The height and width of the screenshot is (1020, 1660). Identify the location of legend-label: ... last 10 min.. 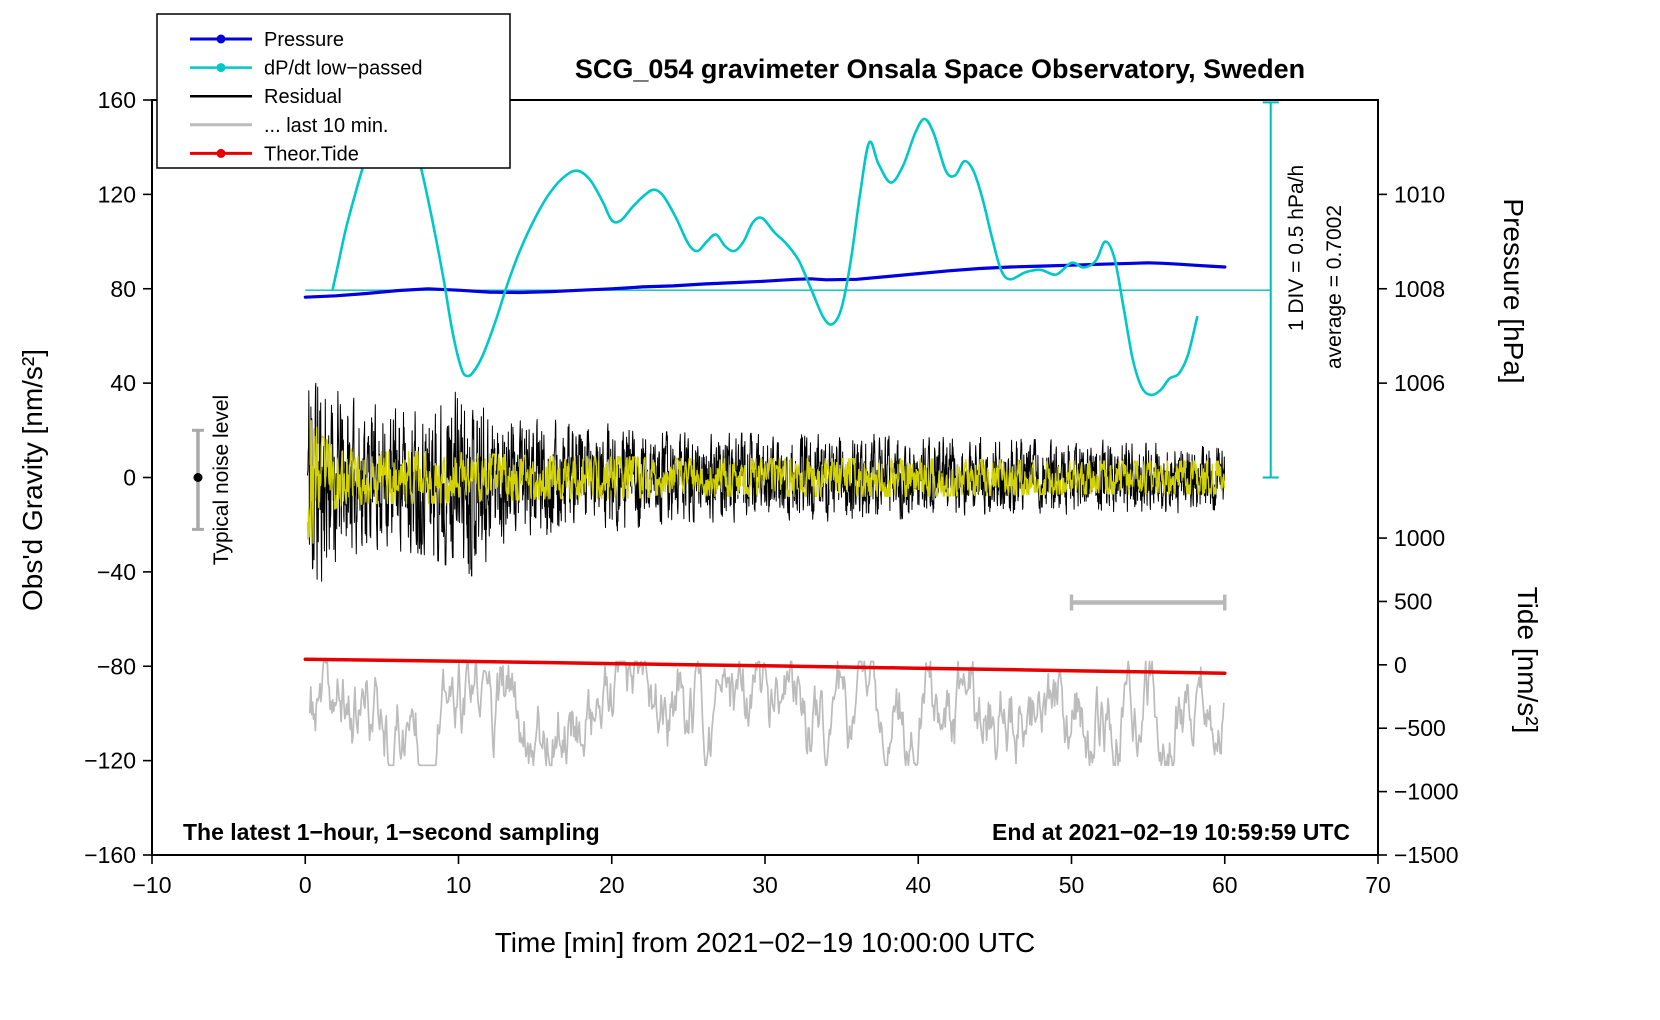
(326, 126).